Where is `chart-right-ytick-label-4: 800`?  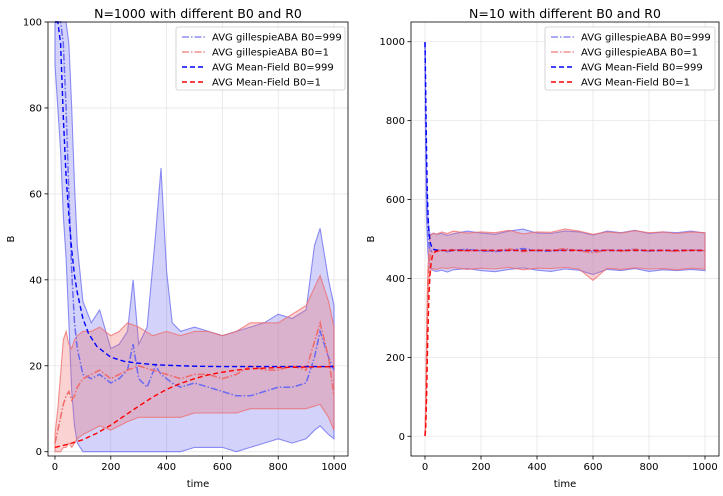
chart-right-ytick-label-4: 800 is located at coordinates (395, 121).